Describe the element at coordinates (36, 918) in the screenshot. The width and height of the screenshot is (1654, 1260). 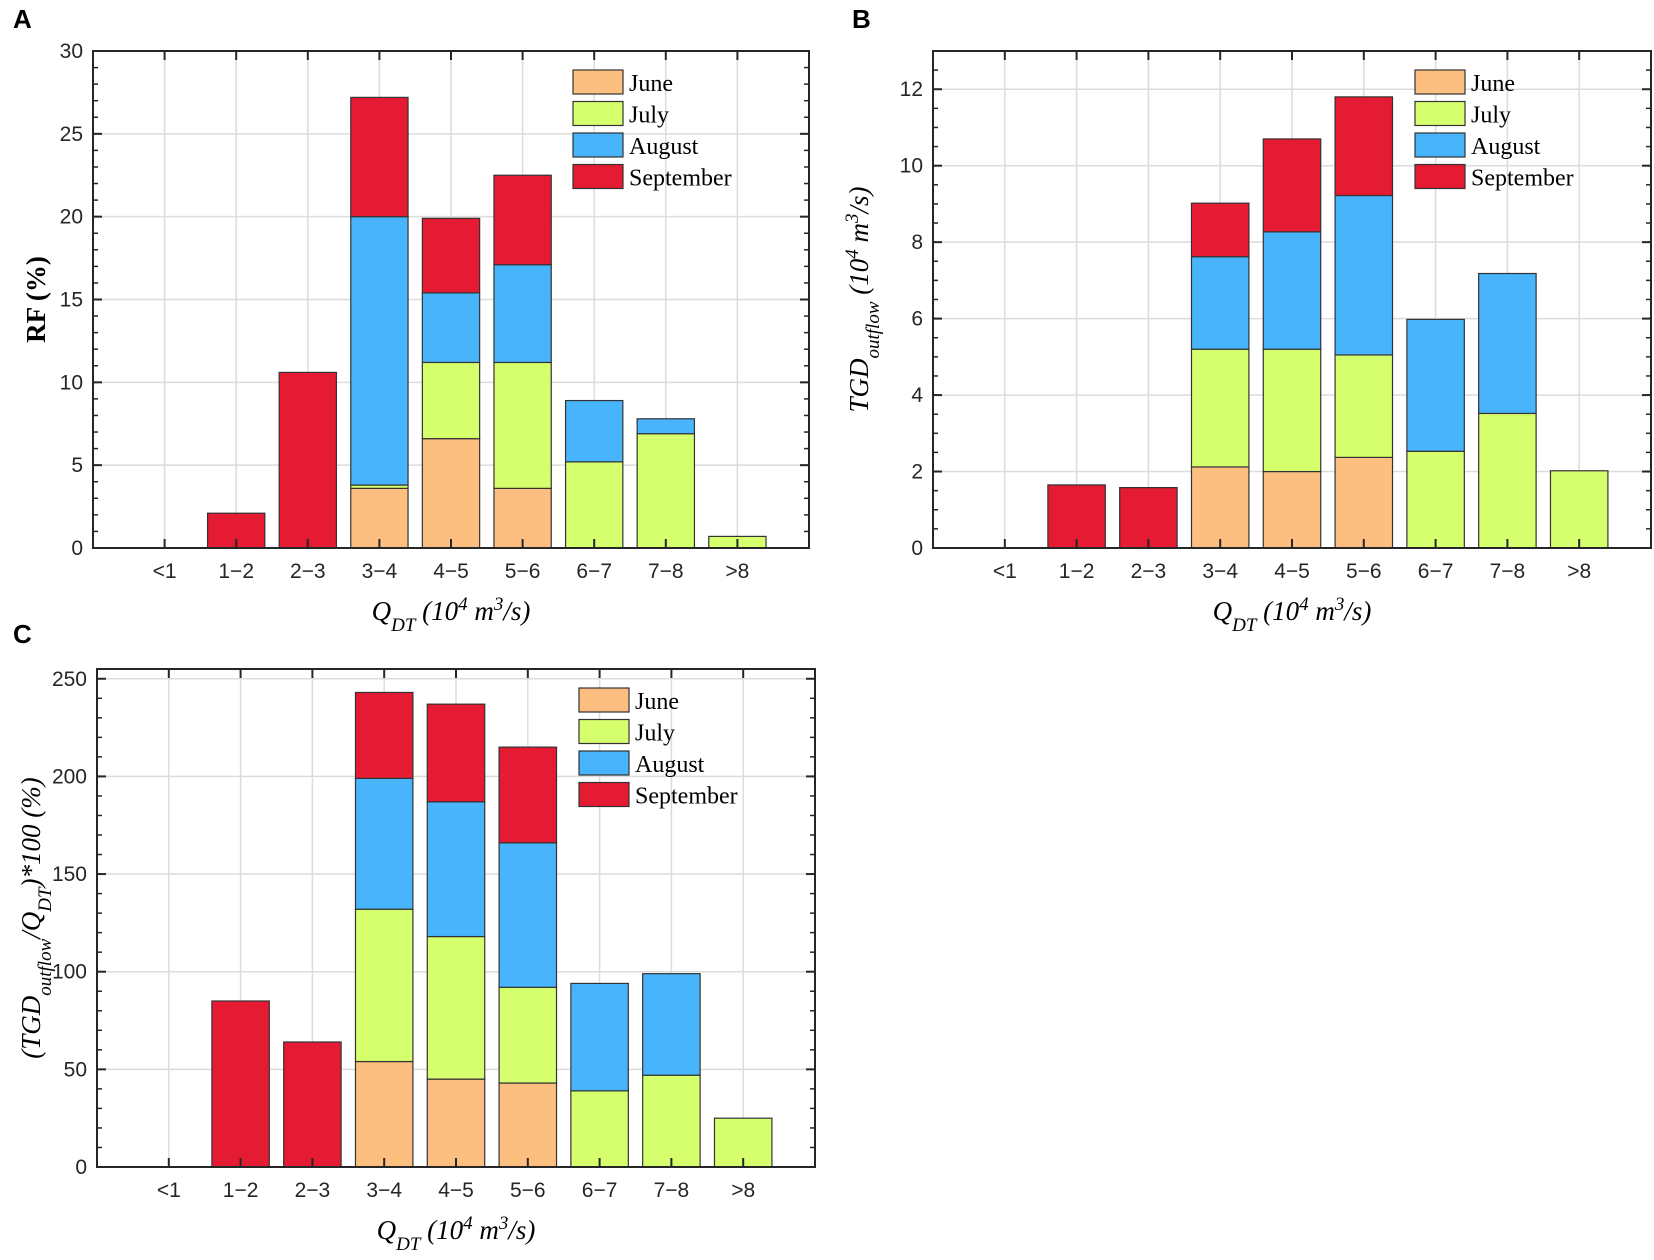
I see `y-axis-label: (TGDoutflow/QDT)*100 (%)` at that location.